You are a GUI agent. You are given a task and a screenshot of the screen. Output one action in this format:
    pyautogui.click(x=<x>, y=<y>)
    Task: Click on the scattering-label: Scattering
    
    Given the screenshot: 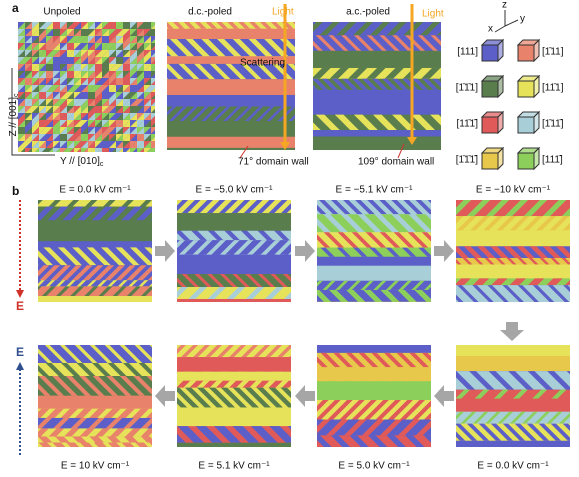 What is the action you would take?
    pyautogui.click(x=262, y=63)
    